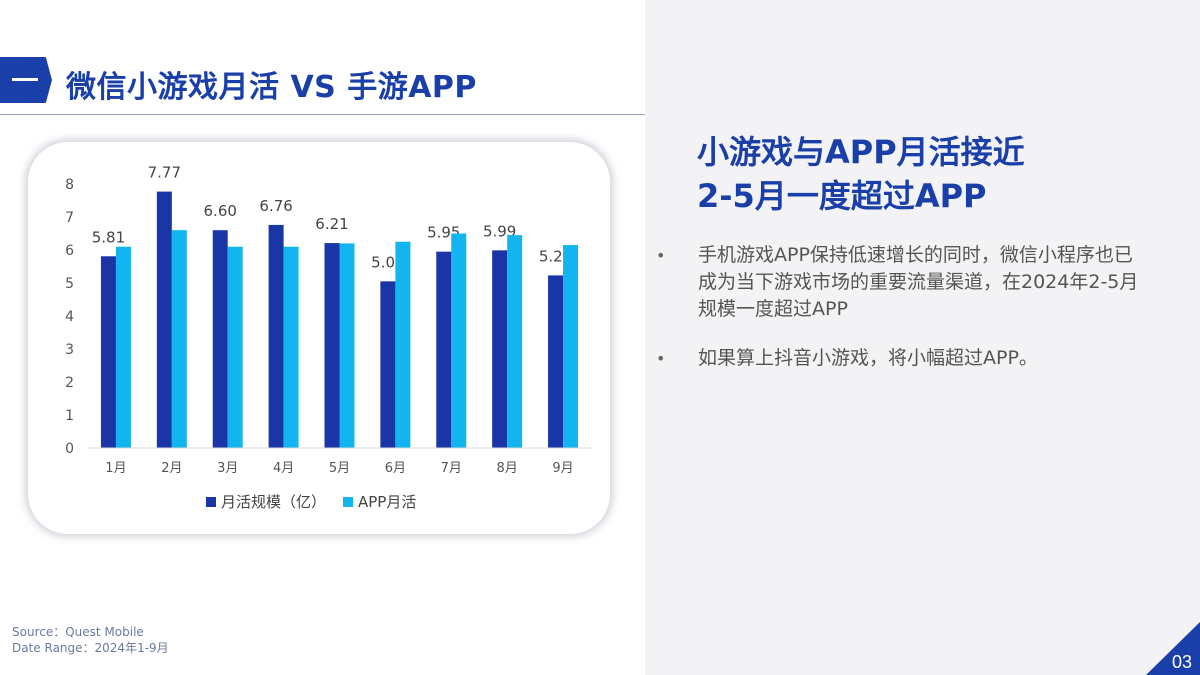 This screenshot has width=1200, height=675. Describe the element at coordinates (78, 632) in the screenshot. I see `source-line: Source：Quest Mobile` at that location.